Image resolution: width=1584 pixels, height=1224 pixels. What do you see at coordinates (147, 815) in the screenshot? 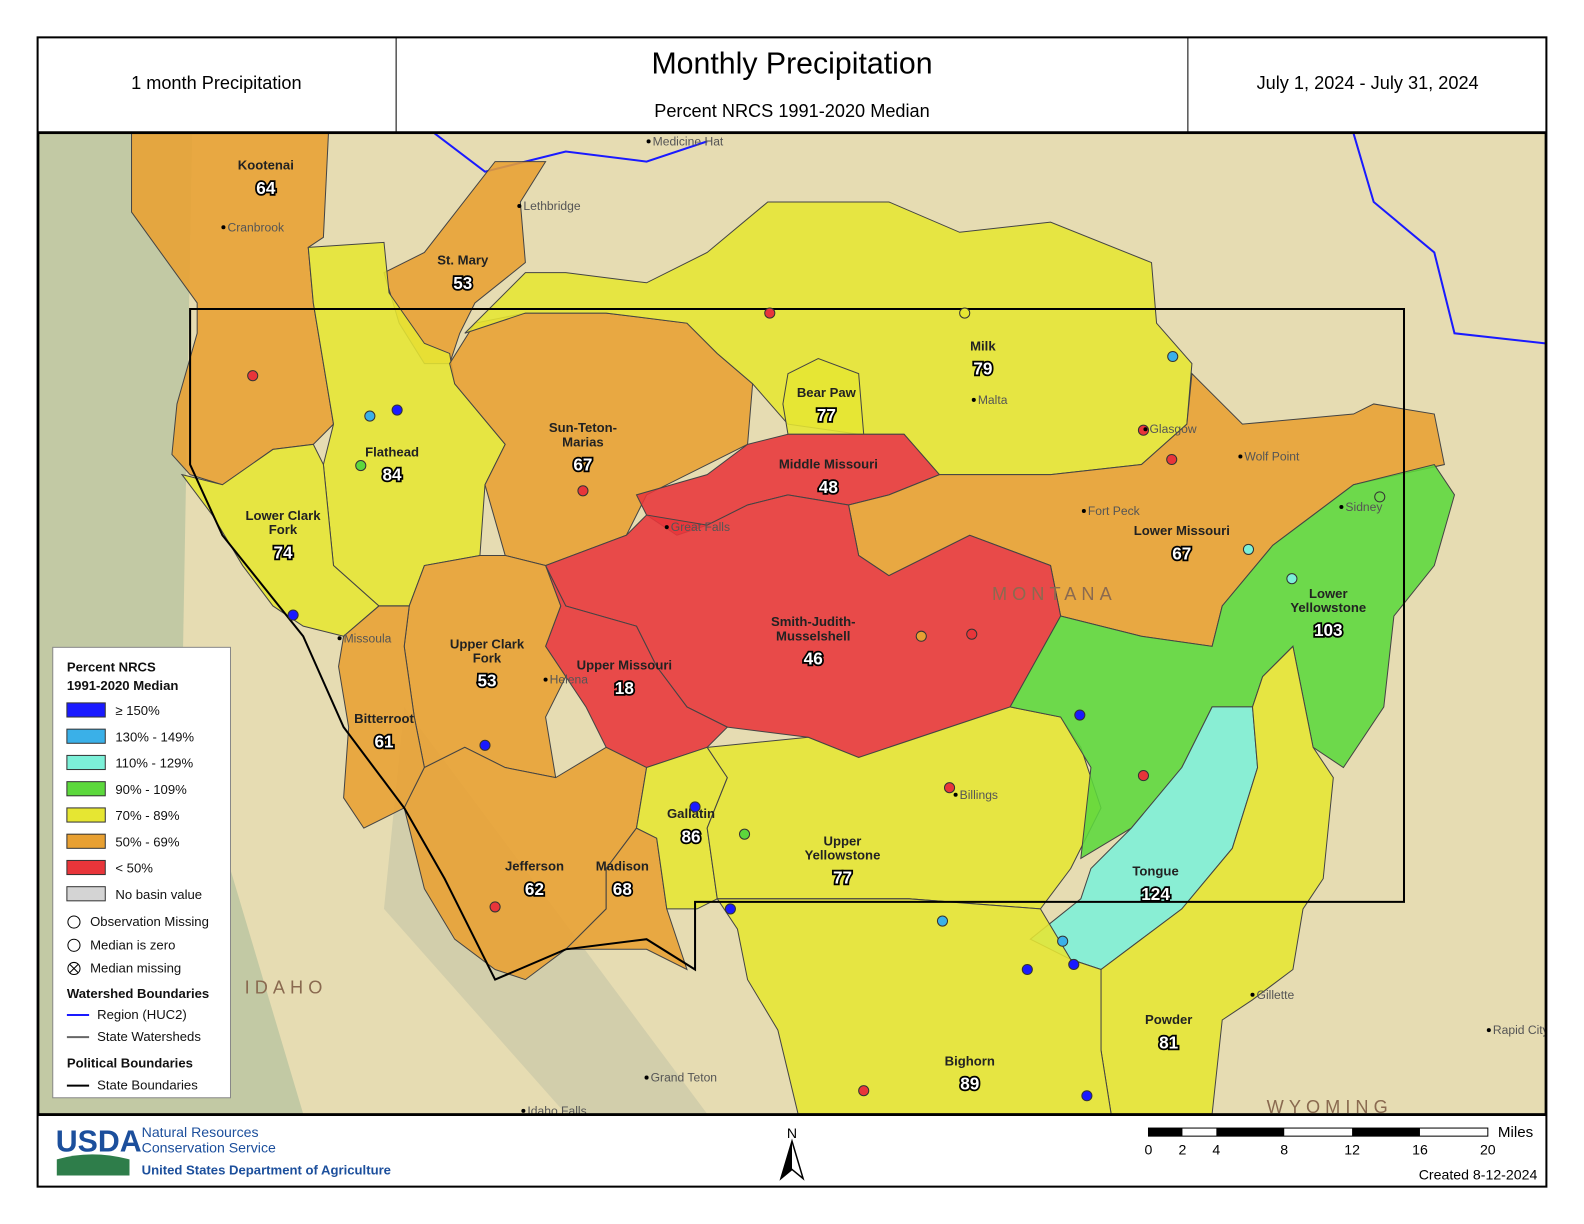
I see `legend-label: 70% - 89%` at bounding box center [147, 815].